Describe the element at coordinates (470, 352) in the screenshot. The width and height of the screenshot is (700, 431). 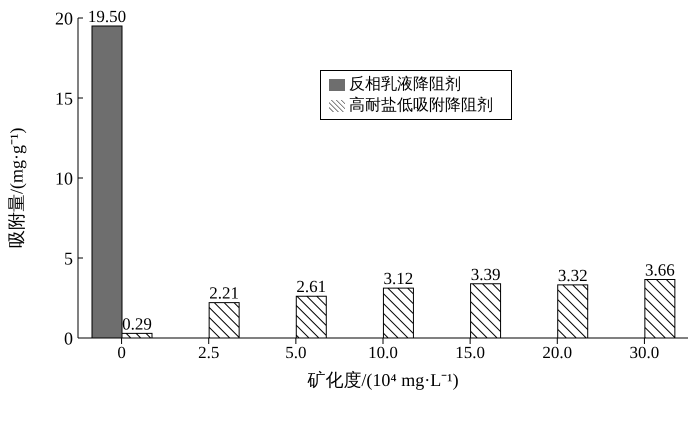
I see `x-tick-label: 15.0` at that location.